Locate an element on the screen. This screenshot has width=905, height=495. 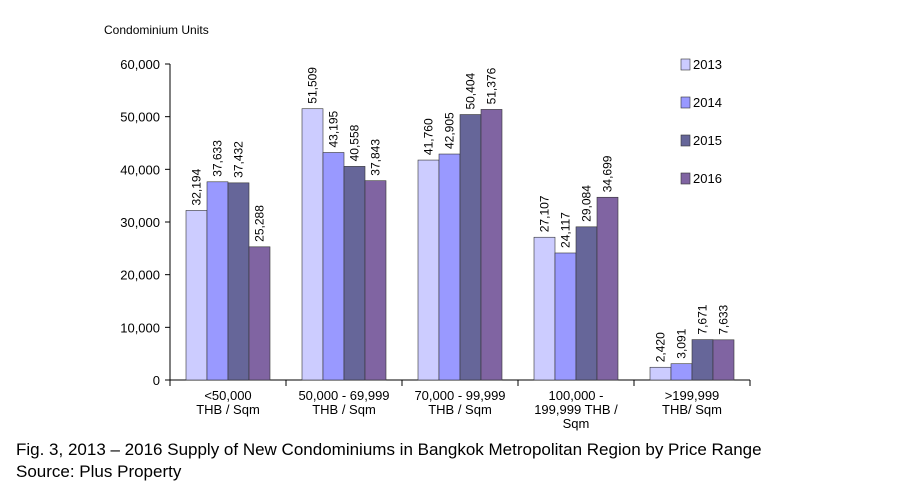
y-axis-title: Condominium Units is located at coordinates (156, 30).